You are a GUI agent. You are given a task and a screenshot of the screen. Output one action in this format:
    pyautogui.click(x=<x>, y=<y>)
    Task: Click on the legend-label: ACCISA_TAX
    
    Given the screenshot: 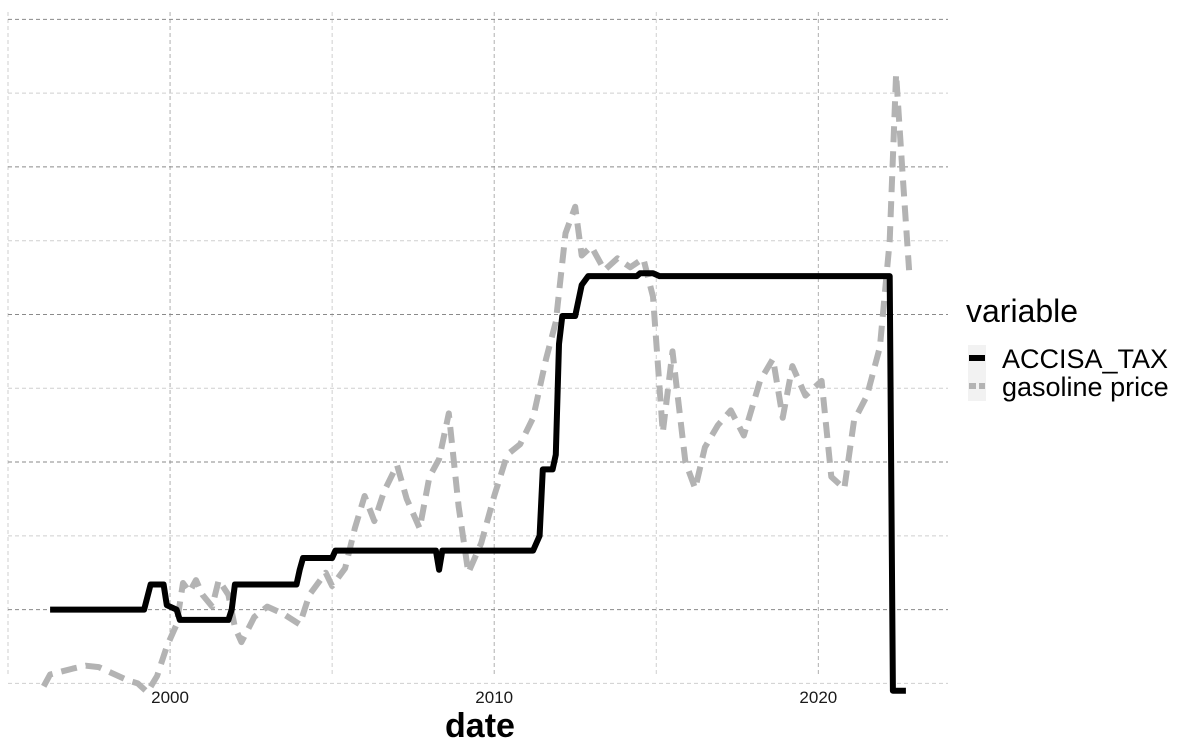 What is the action you would take?
    pyautogui.click(x=1085, y=359)
    